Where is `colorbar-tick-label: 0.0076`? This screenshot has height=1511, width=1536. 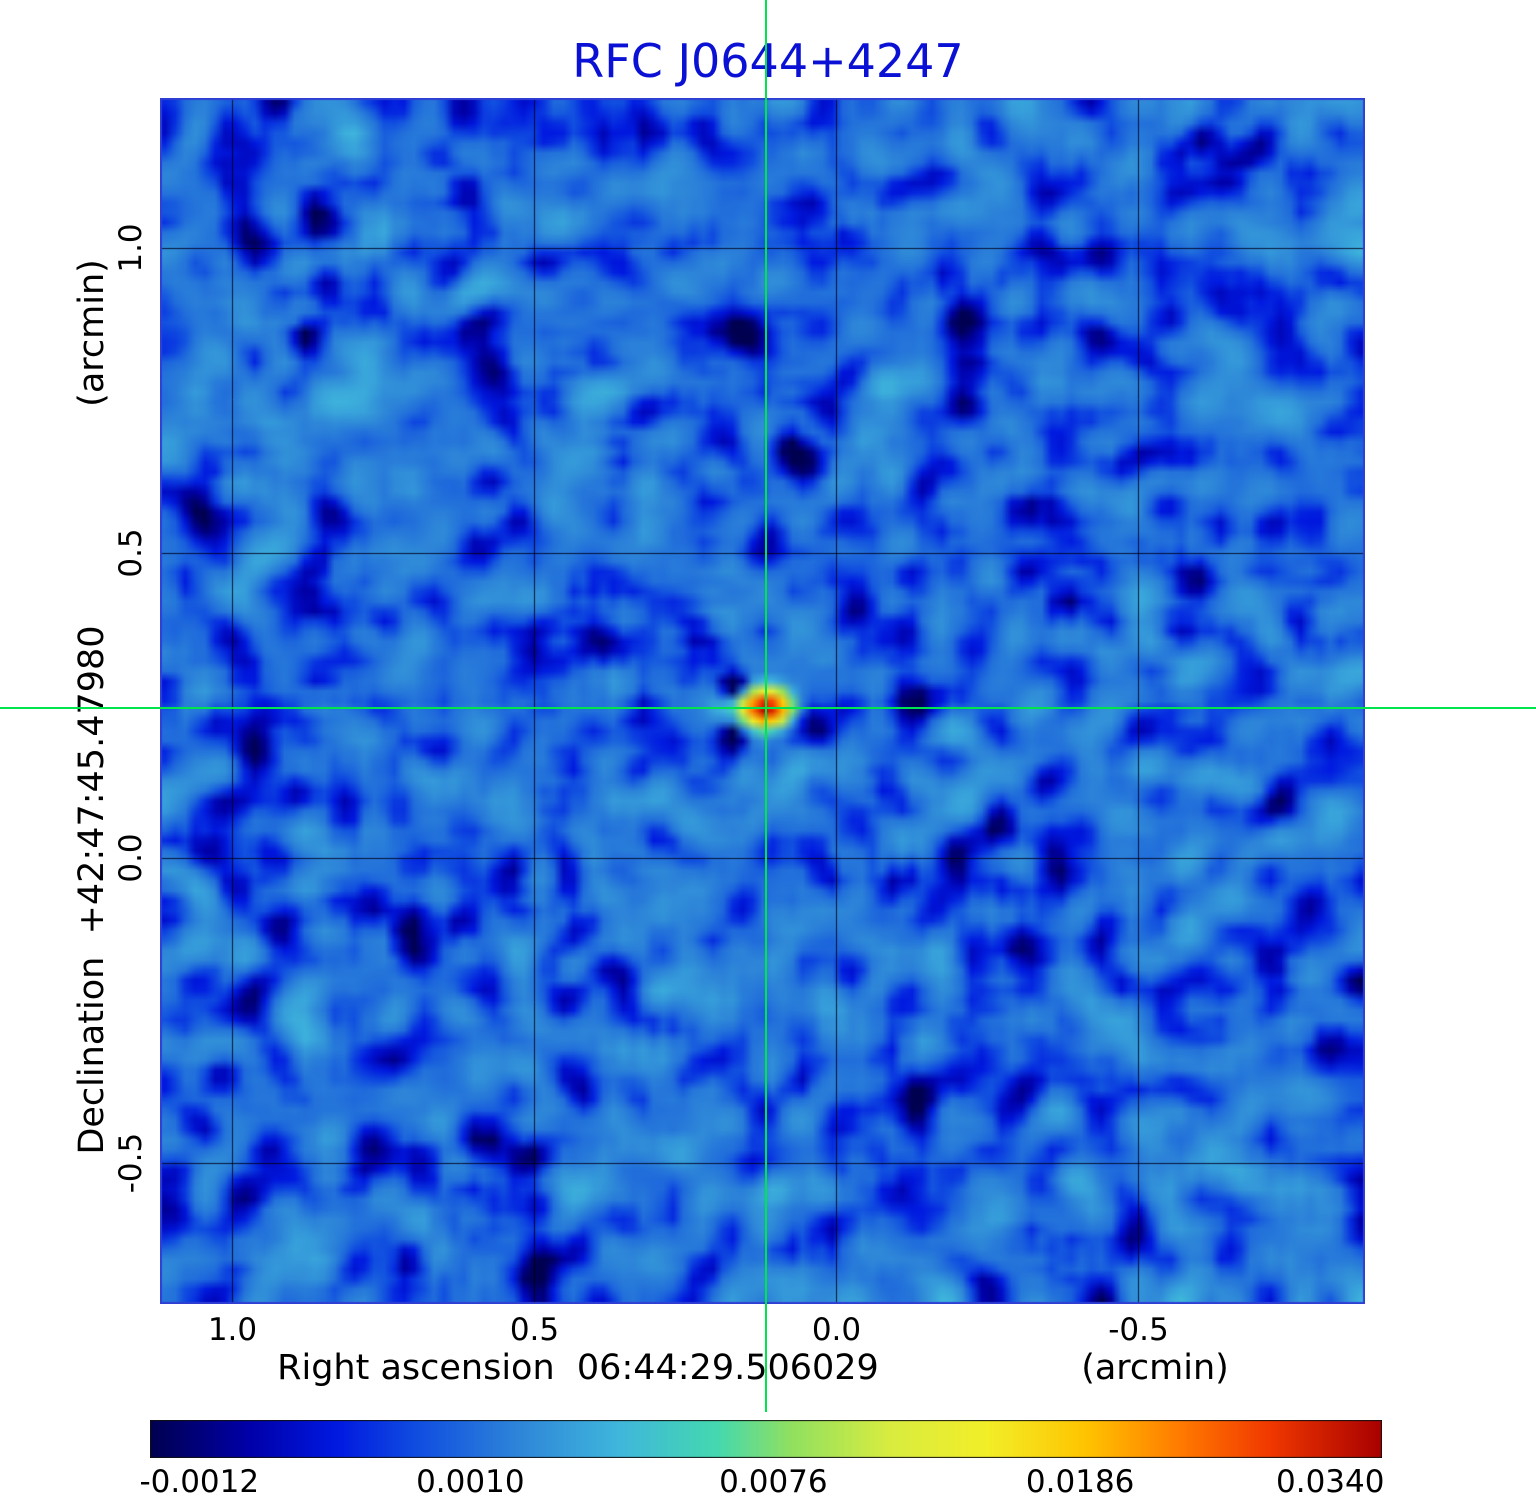
colorbar-tick-label: 0.0076 is located at coordinates (773, 1482).